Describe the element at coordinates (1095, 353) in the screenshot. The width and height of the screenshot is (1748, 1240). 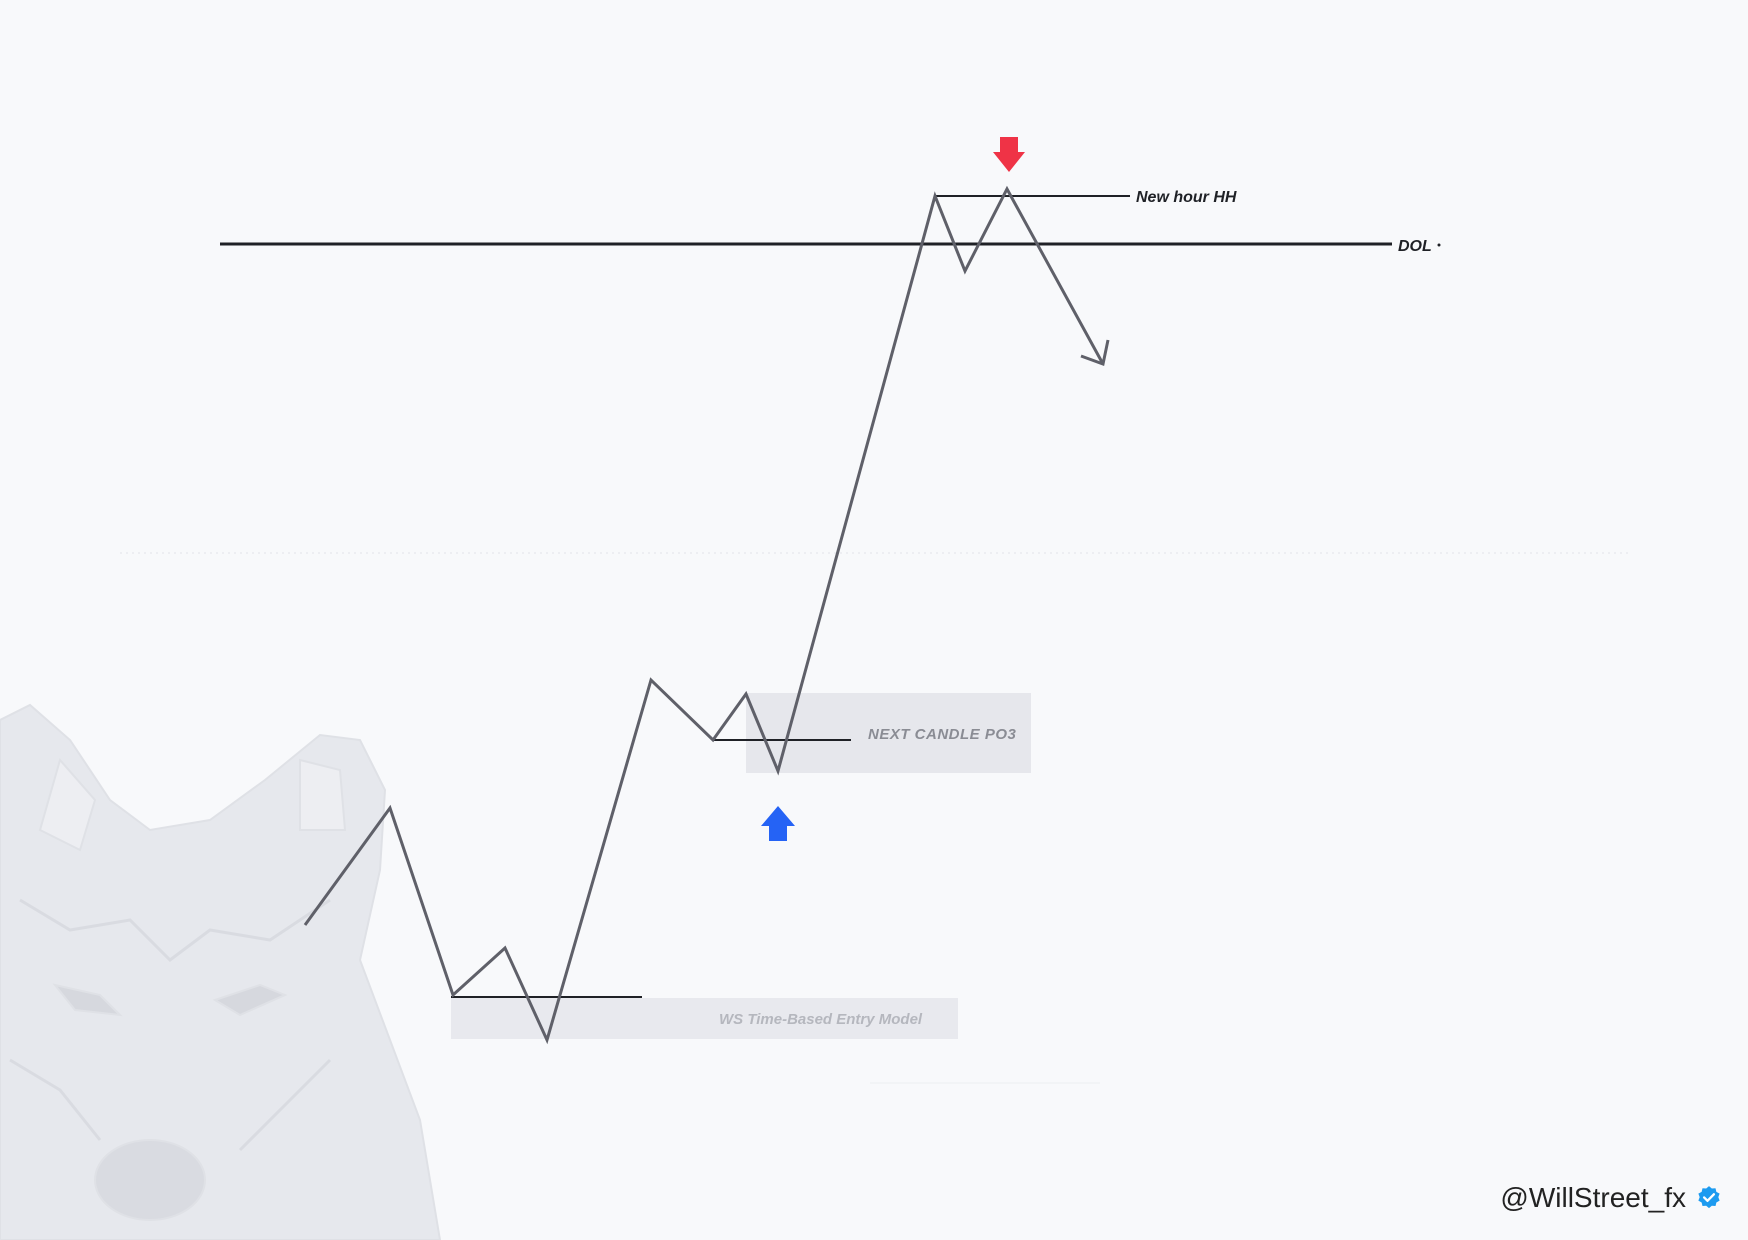
I see `arrowhead-icon` at that location.